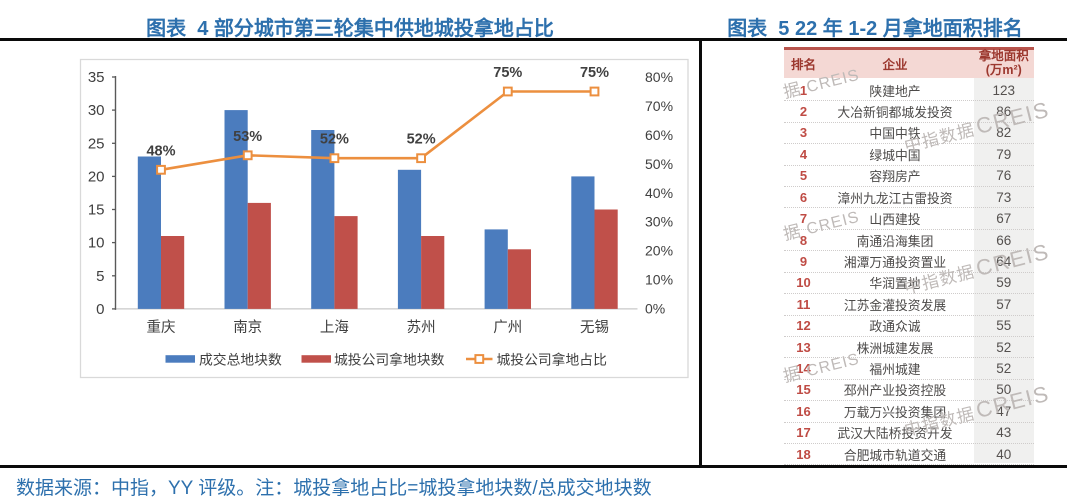 Image resolution: width=1080 pixels, height=503 pixels. What do you see at coordinates (659, 280) in the screenshot?
I see `svg-text: 10%` at bounding box center [659, 280].